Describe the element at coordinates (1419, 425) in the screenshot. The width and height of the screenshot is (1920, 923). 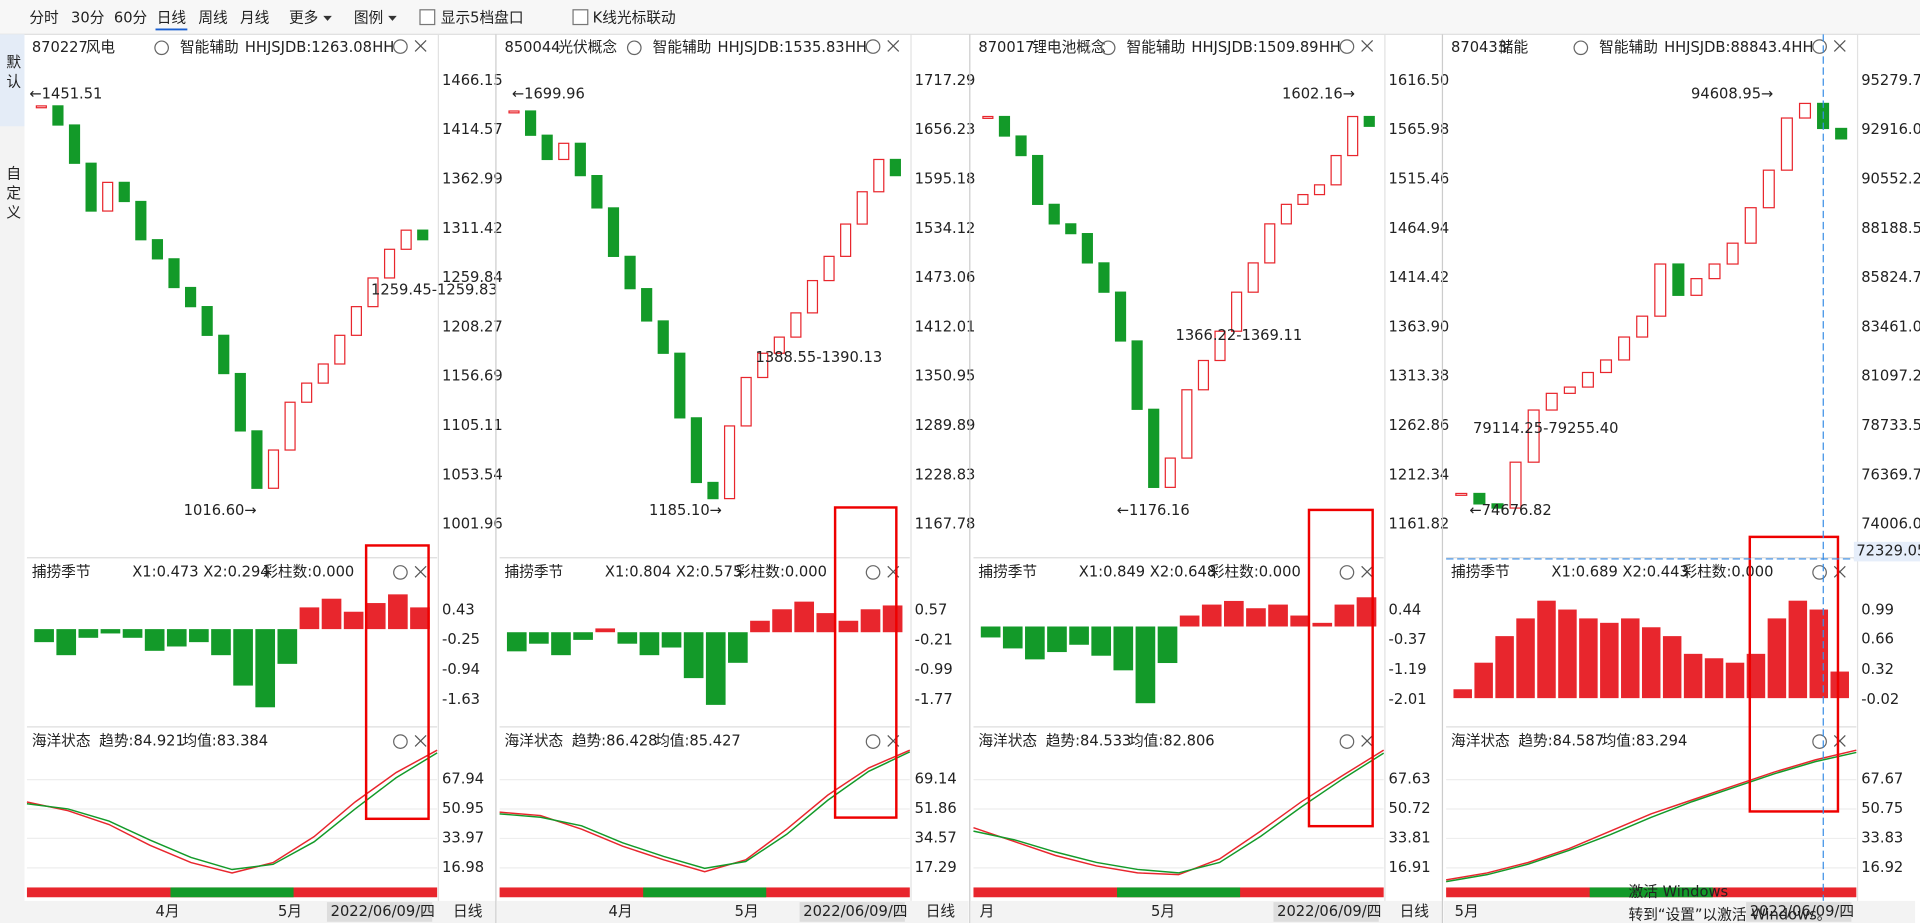
I see `price-tick-label: 1262.86` at that location.